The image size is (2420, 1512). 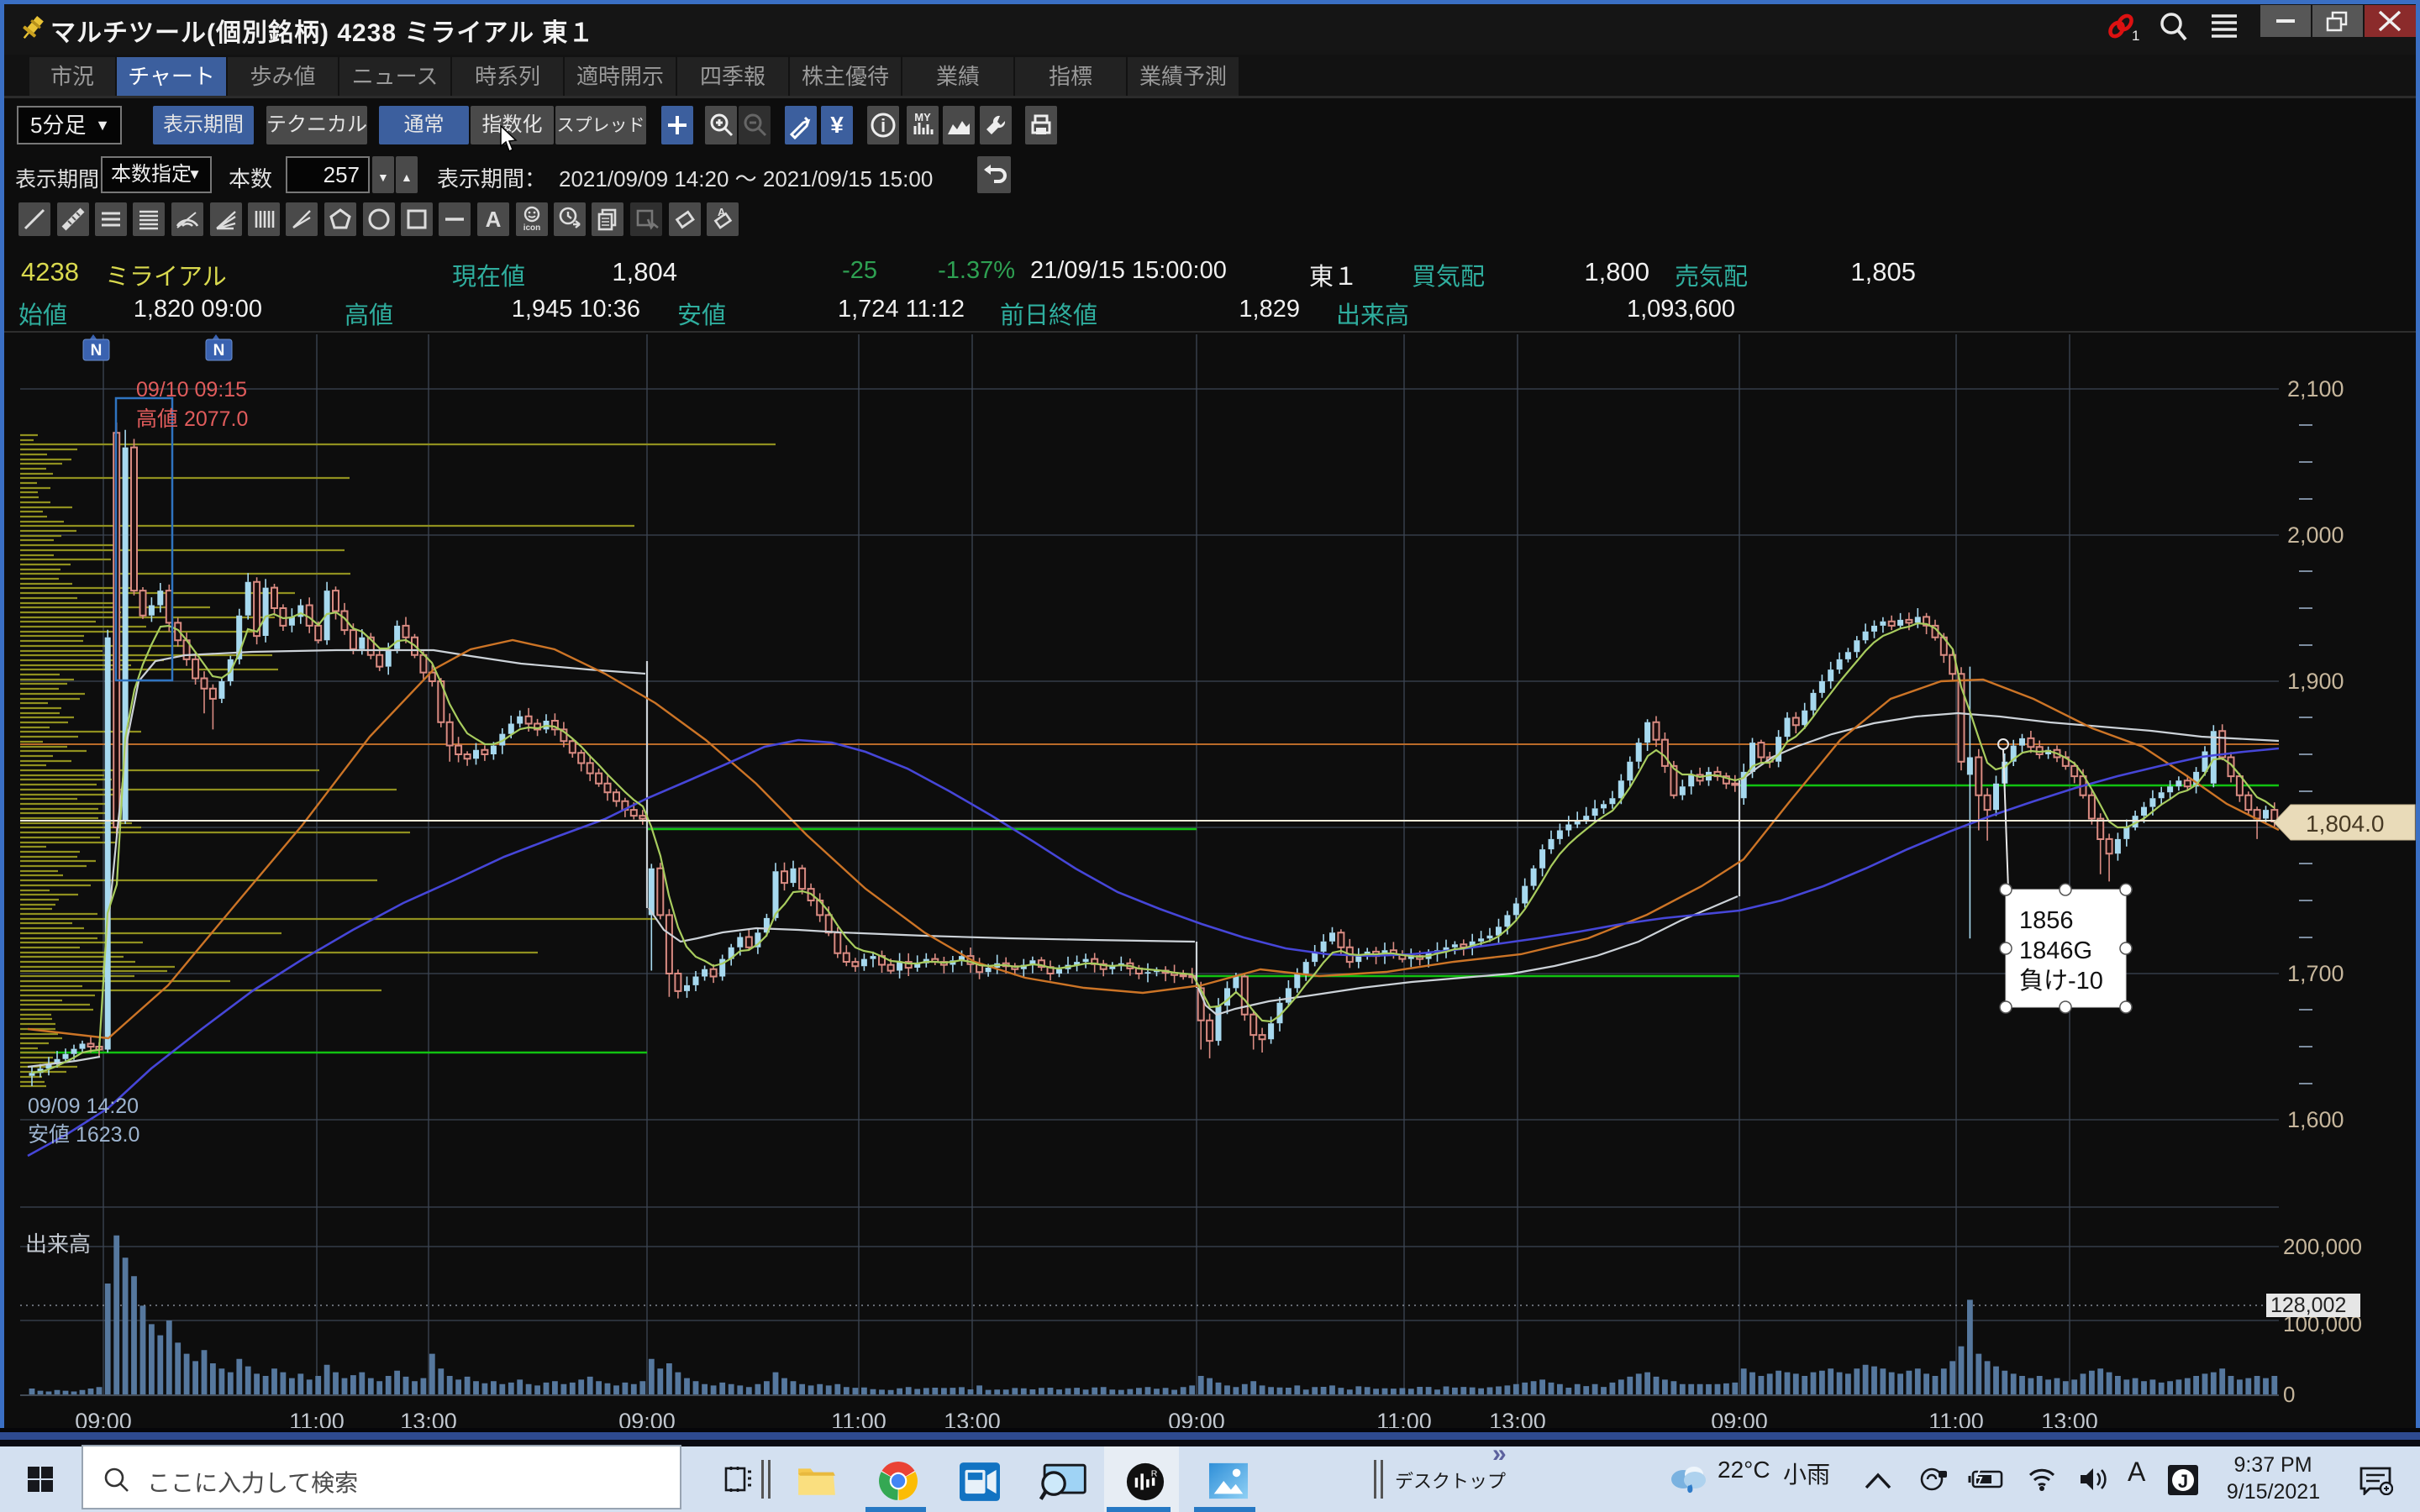 I want to click on svg-text: J, so click(x=2183, y=1481).